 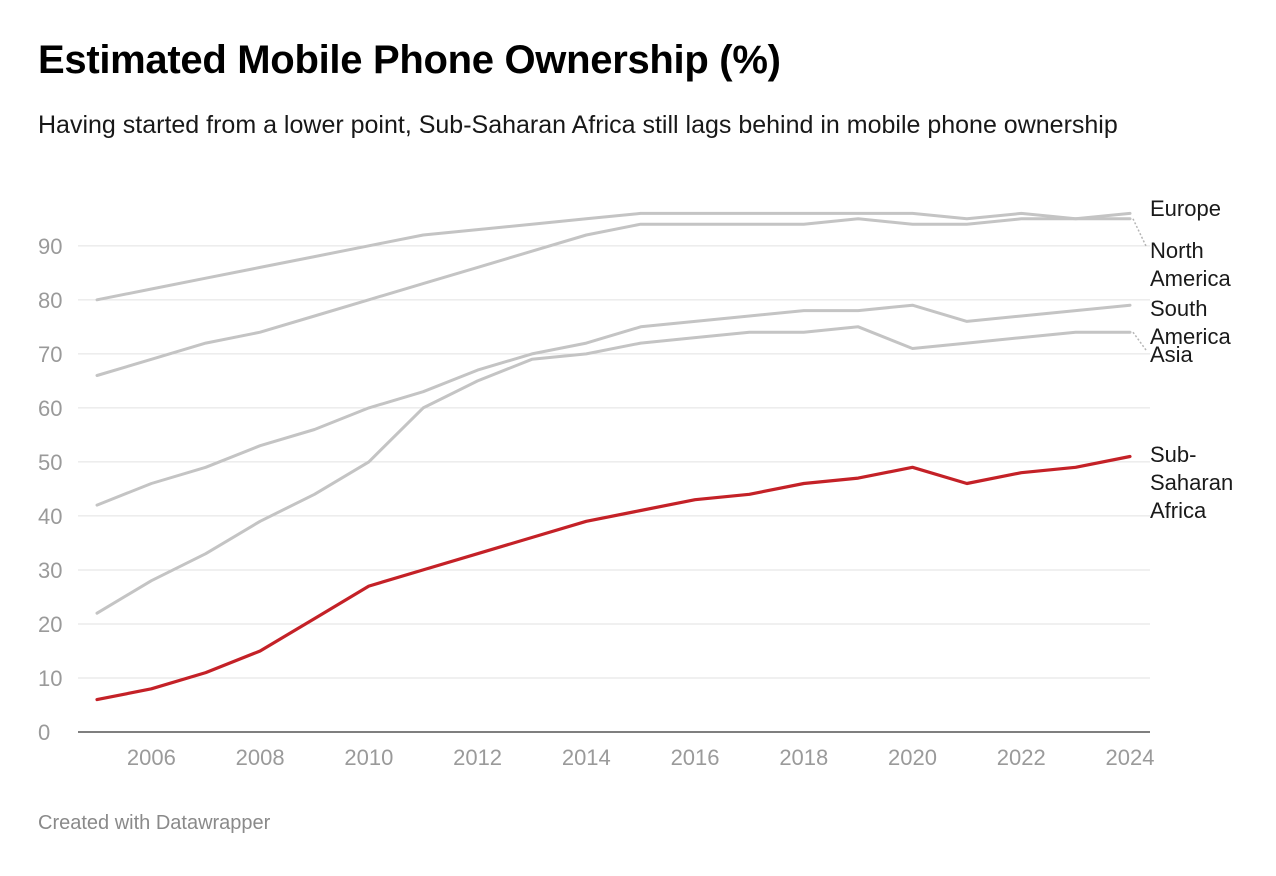 What do you see at coordinates (50, 246) in the screenshot?
I see `y-tick-label: 90` at bounding box center [50, 246].